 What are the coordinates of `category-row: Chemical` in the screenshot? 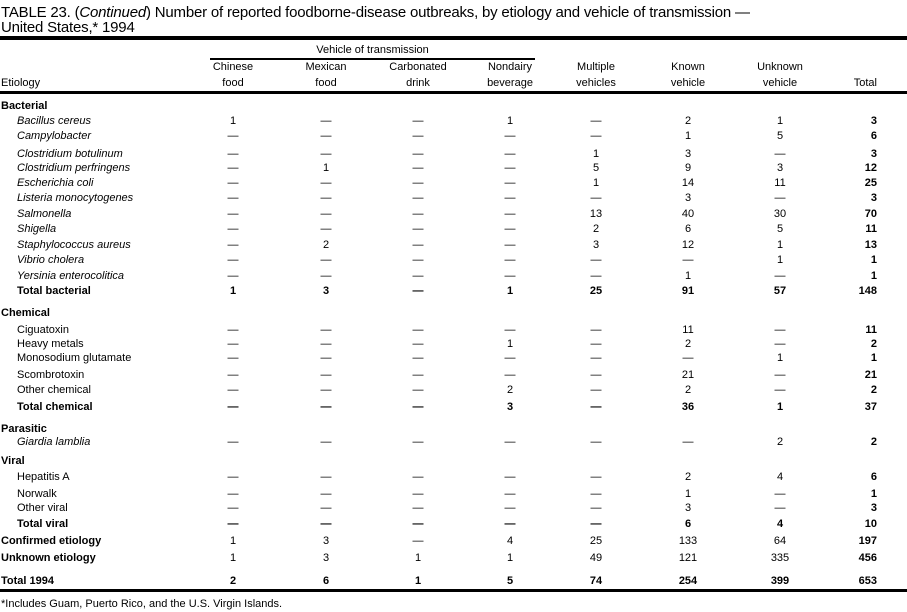 It's located at (453, 313).